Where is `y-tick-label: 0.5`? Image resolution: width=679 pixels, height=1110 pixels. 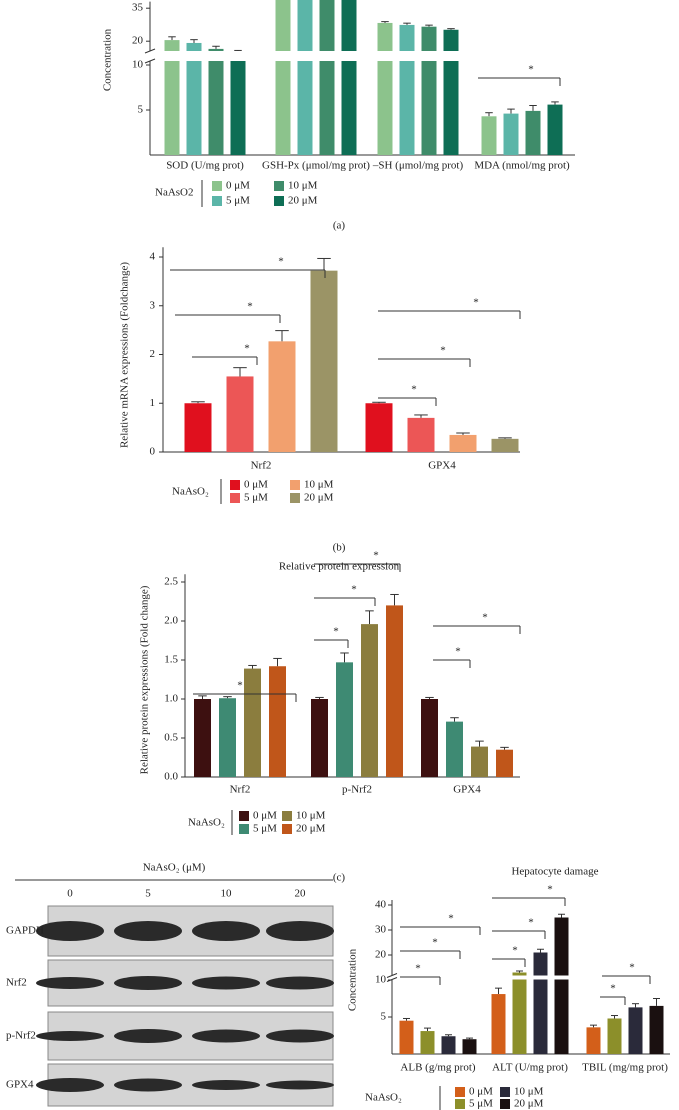
y-tick-label: 0.5 is located at coordinates (171, 738).